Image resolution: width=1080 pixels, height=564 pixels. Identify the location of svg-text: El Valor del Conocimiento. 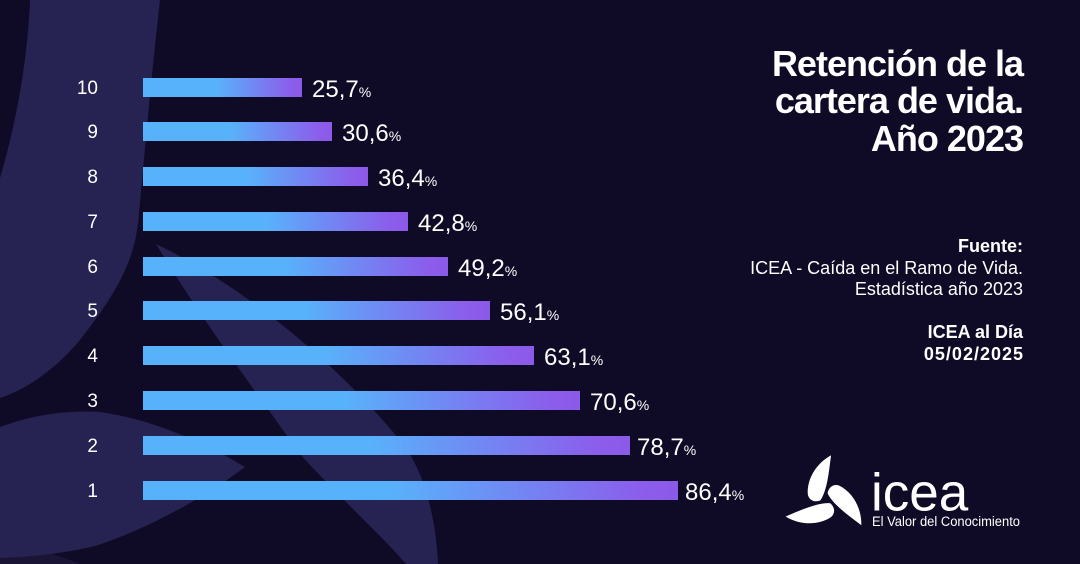
(946, 521).